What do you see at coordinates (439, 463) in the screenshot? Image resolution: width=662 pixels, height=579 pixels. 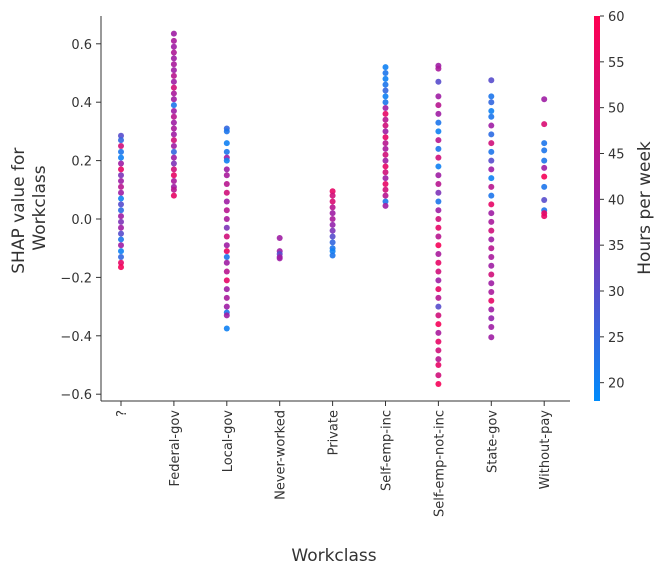 I see `x-tick-label: Self-emp-not-inc` at bounding box center [439, 463].